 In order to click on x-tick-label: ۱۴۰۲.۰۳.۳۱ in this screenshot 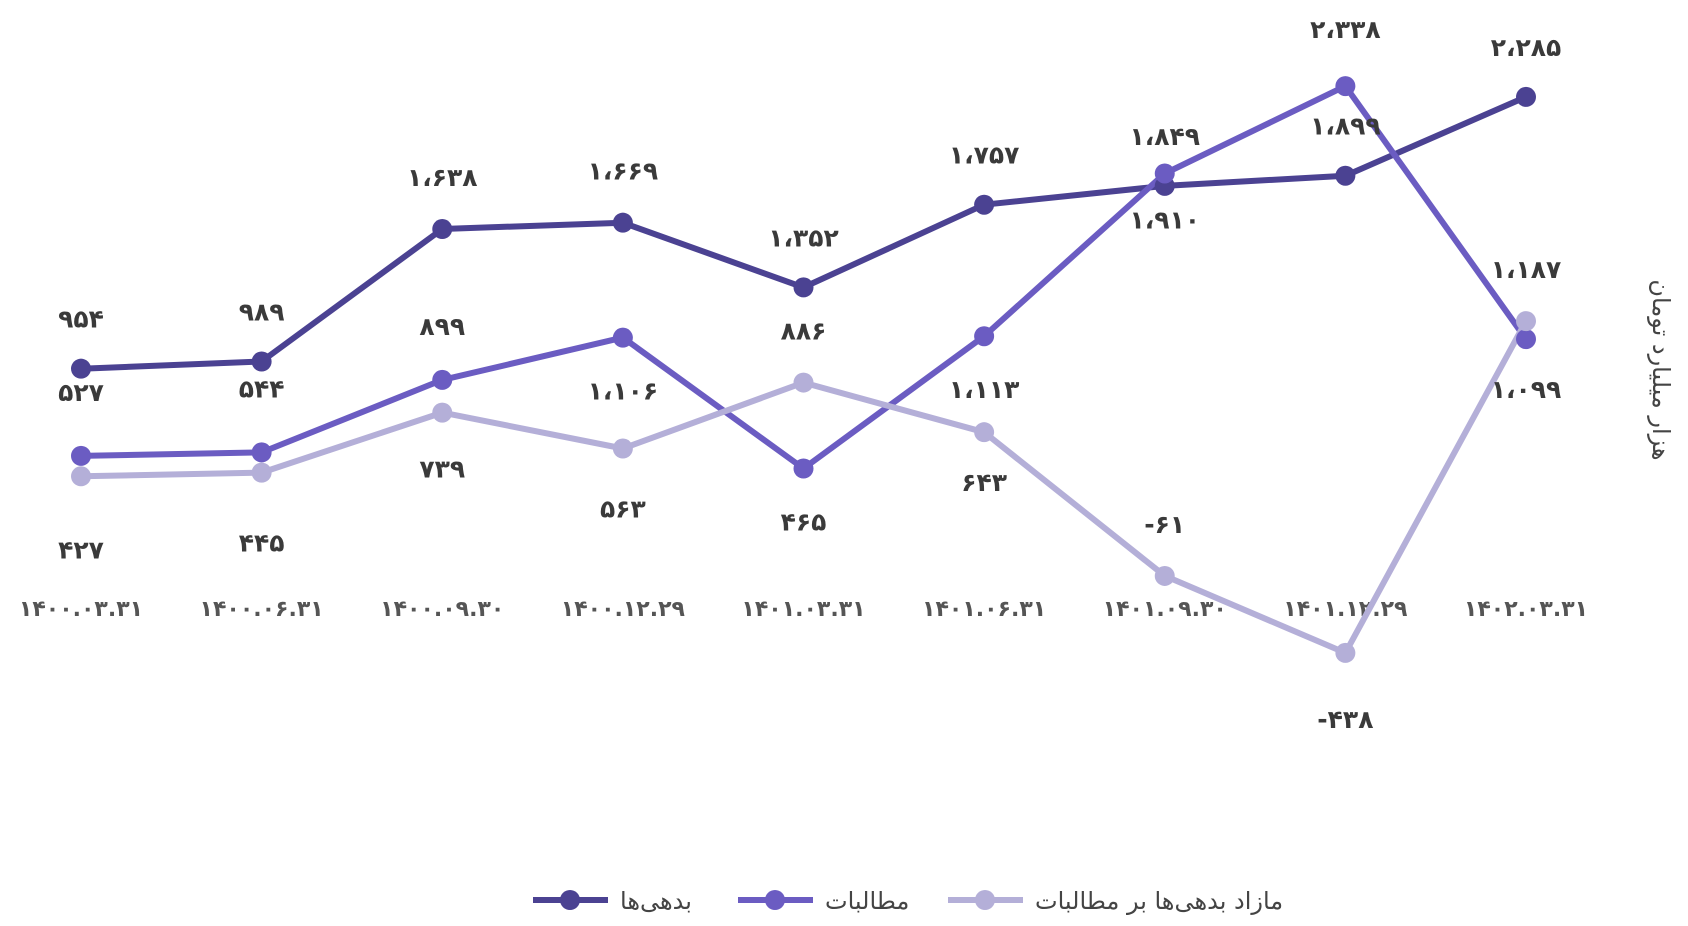, I will do `click(1526, 609)`.